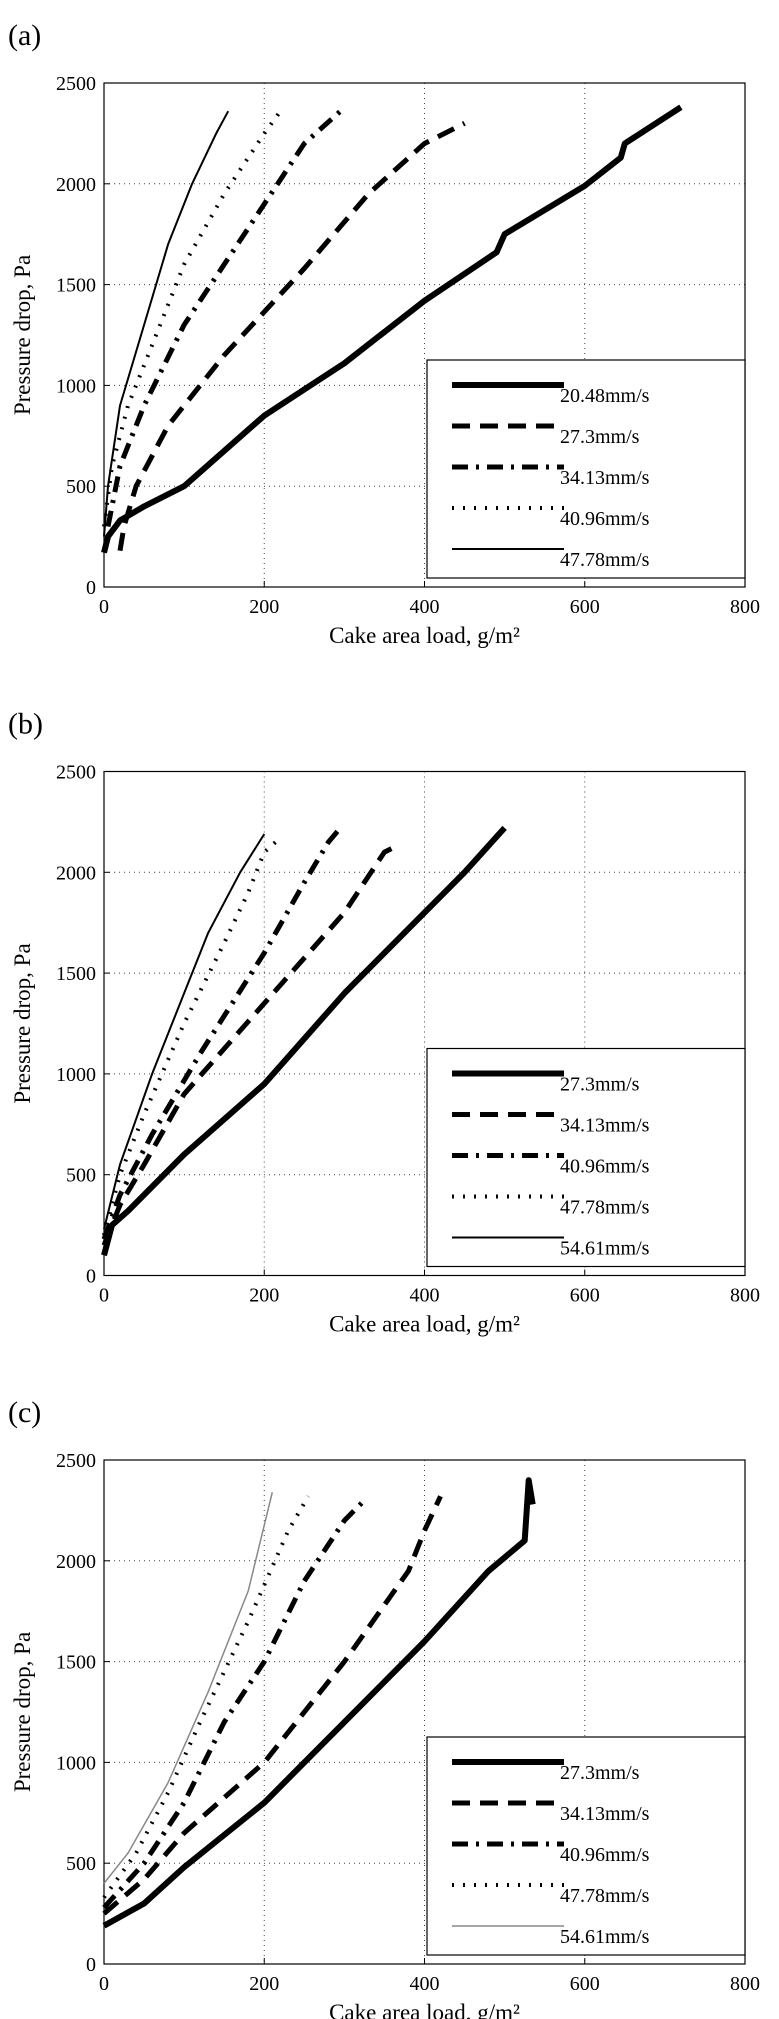 The width and height of the screenshot is (779, 2019). Describe the element at coordinates (24, 1412) in the screenshot. I see `panel-label: (c)` at that location.